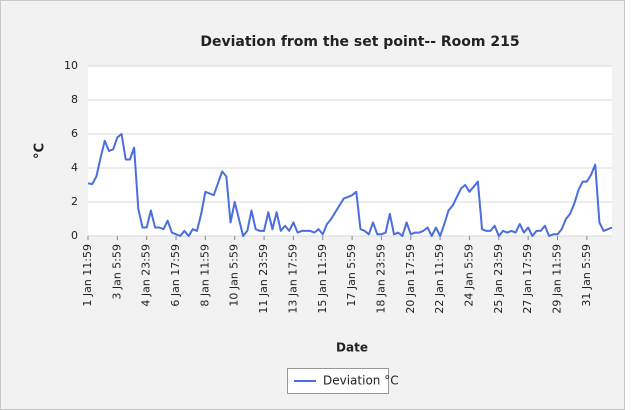 This screenshot has width=636, height=410. Describe the element at coordinates (468, 275) in the screenshot. I see `x-tick-label: 24 Jan 5:59` at that location.